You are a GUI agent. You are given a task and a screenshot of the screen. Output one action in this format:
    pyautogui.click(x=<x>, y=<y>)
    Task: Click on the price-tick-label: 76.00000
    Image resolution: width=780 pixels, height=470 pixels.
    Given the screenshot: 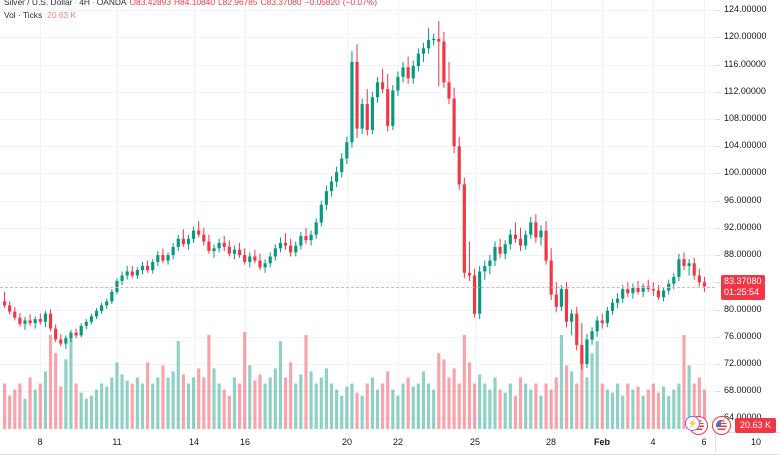 What is the action you would take?
    pyautogui.click(x=743, y=336)
    